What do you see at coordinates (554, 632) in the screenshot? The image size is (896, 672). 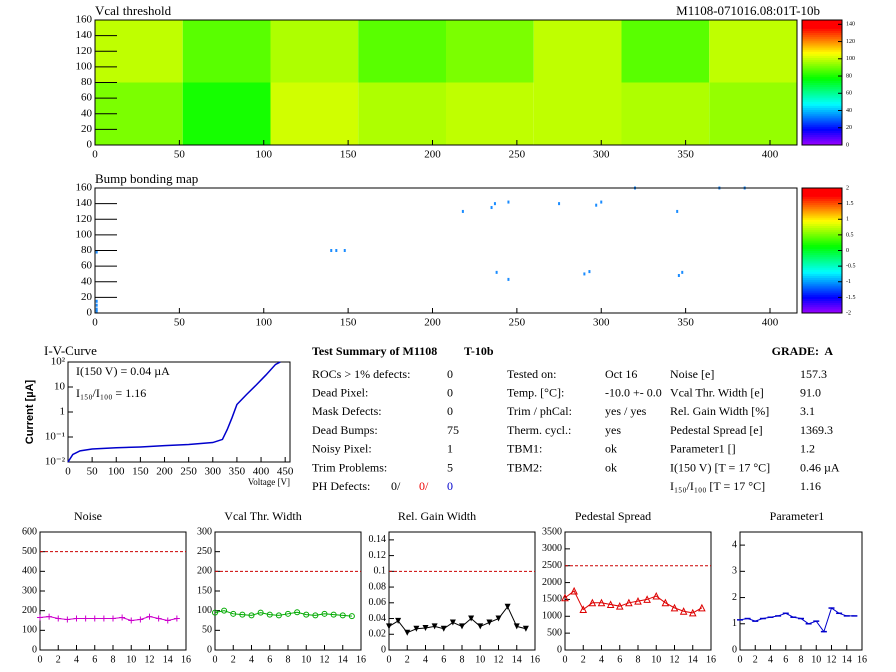 I see `y-tick-label: 500` at bounding box center [554, 632].